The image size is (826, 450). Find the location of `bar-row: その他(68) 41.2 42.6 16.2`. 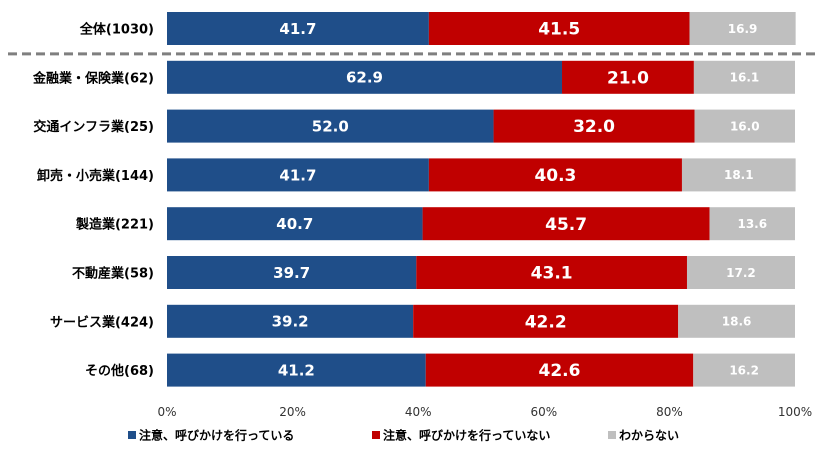

bar-row: その他(68) 41.2 42.6 16.2 is located at coordinates (440, 370).